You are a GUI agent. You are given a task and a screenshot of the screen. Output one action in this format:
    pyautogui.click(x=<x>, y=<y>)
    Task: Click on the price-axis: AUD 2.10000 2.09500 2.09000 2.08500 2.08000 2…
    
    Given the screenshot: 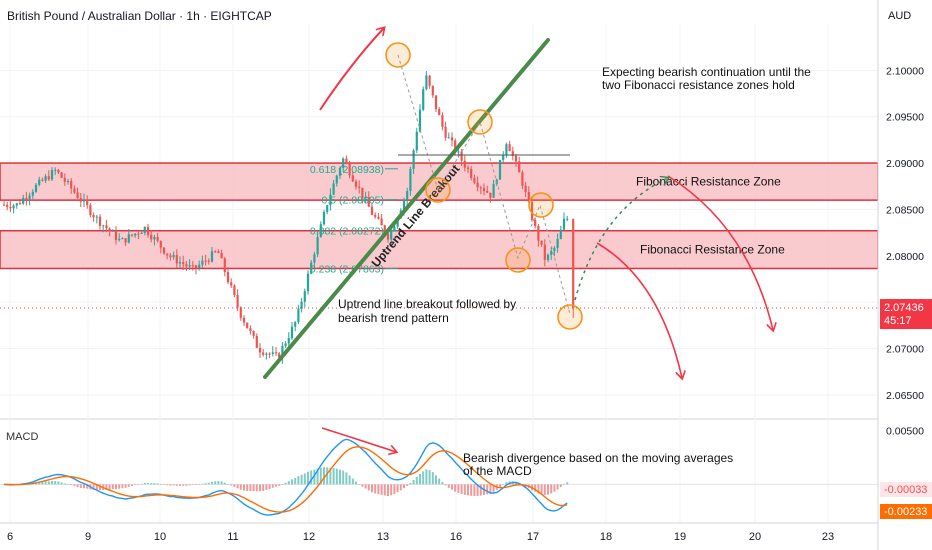 What is the action you would take?
    pyautogui.click(x=904, y=275)
    